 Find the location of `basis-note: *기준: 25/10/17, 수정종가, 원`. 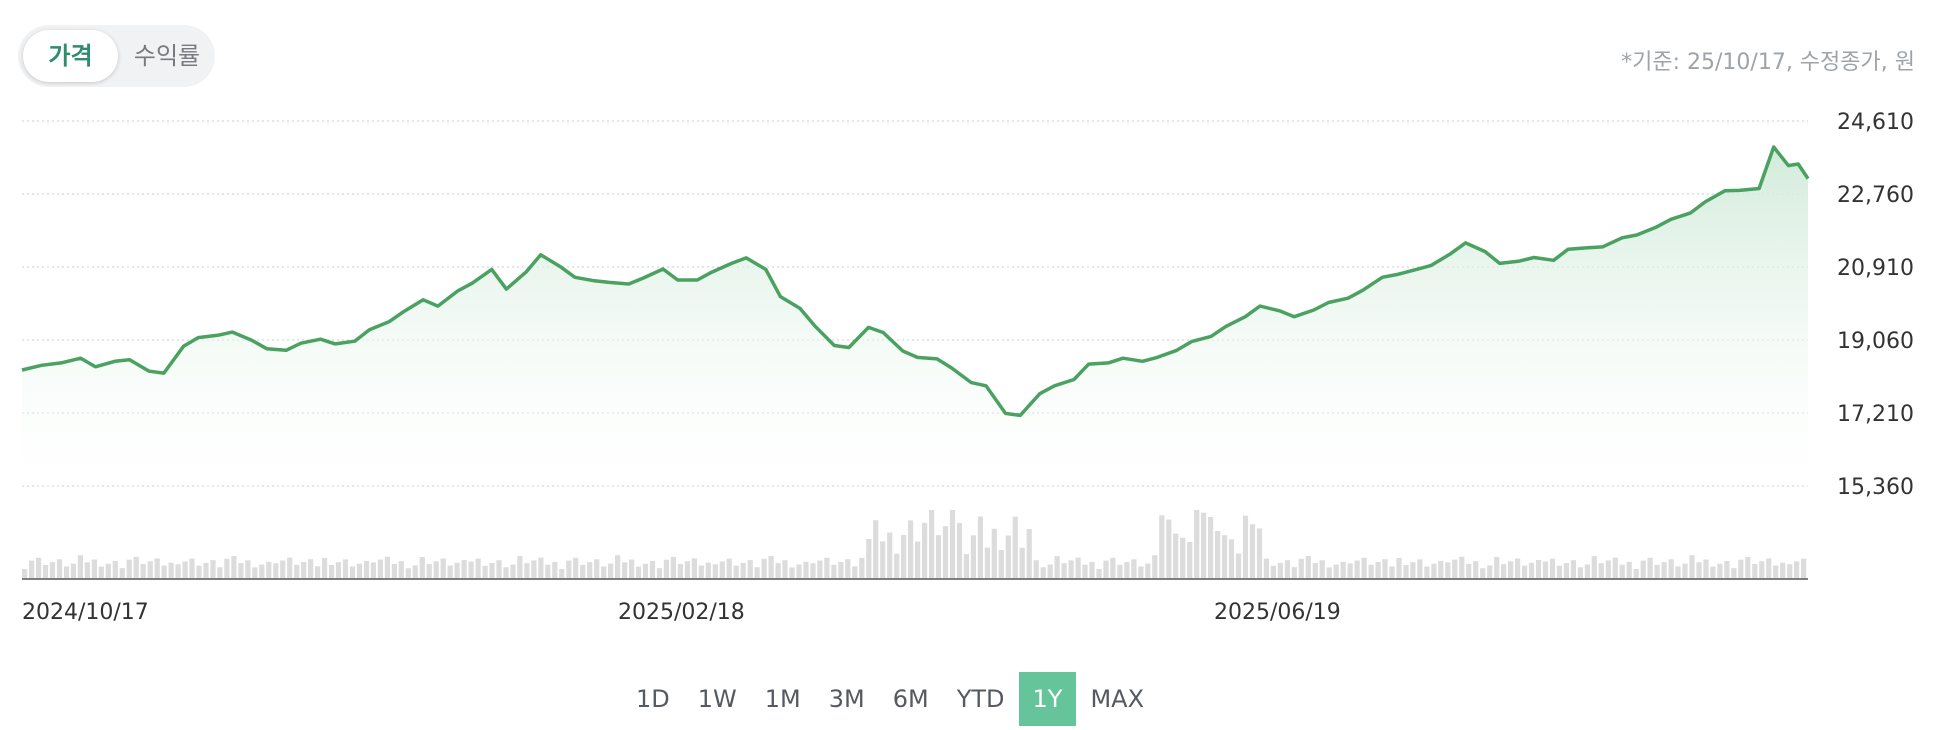

basis-note: *기준: 25/10/17, 수정종가, 원 is located at coordinates (1768, 62).